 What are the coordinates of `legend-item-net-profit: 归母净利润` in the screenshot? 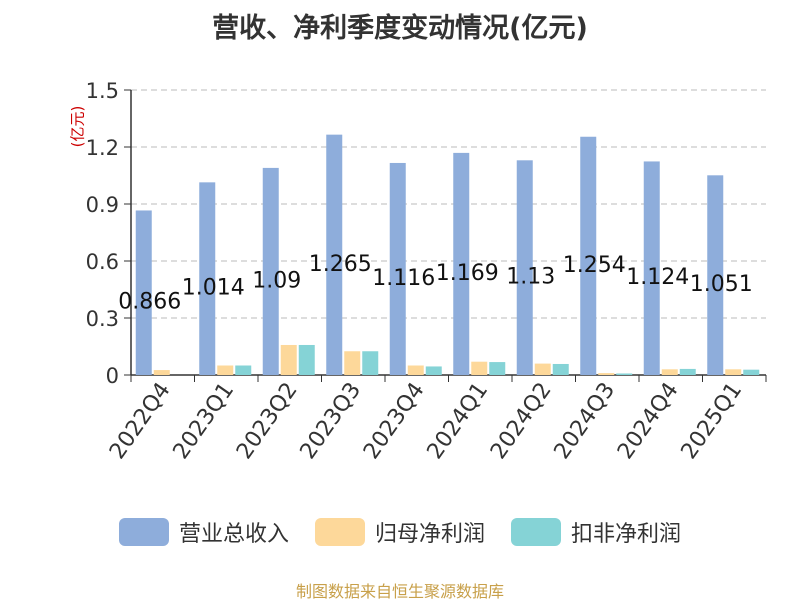 It's located at (399, 532).